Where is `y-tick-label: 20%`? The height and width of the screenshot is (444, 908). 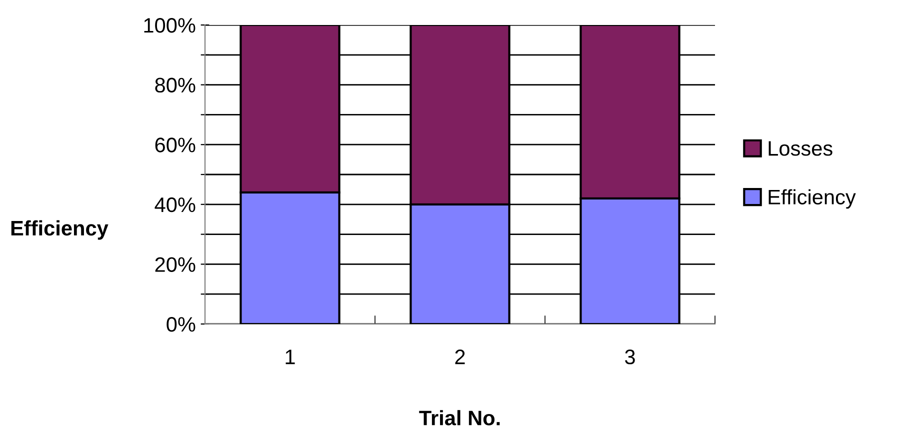 y-tick-label: 20% is located at coordinates (175, 264).